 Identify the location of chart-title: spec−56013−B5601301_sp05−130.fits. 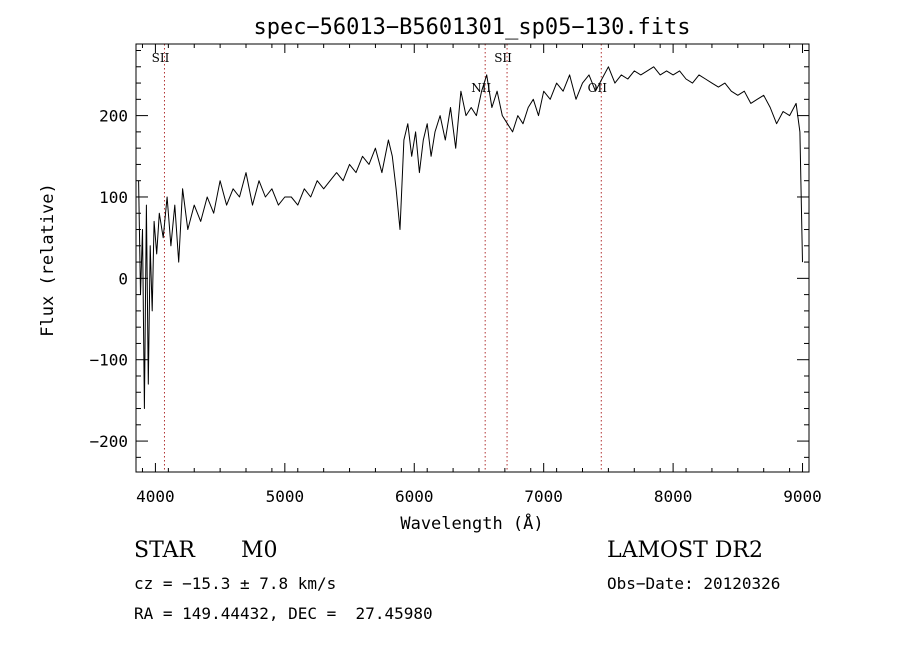
(471, 27).